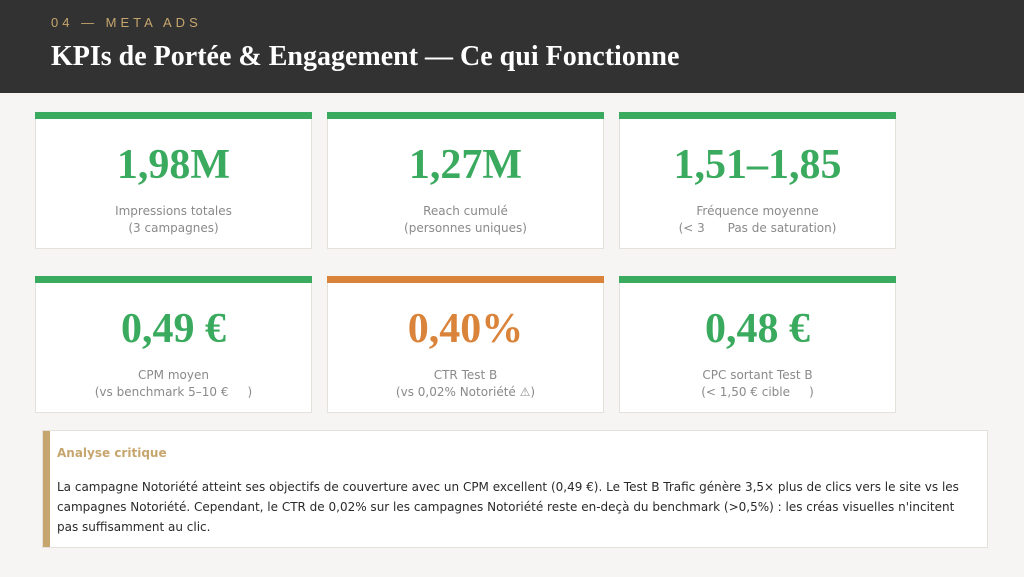 The height and width of the screenshot is (577, 1024). Describe the element at coordinates (465, 384) in the screenshot. I see `kpi-label: CTR Test B (vs 0,02% Notoriété ⚠)` at that location.